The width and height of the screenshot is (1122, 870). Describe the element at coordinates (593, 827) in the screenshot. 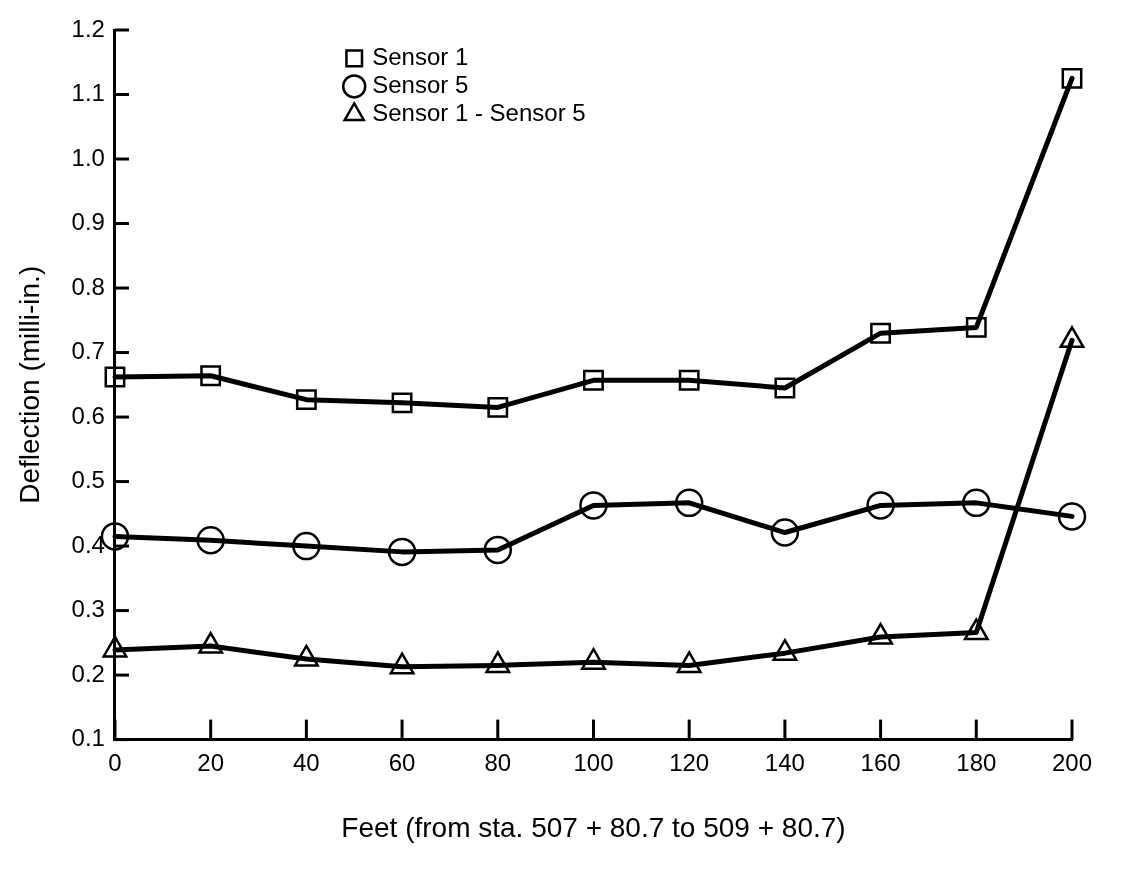

I see `x-axis-title: Feet (from sta. 507 + 80.7 to 509 + 80.7)` at that location.